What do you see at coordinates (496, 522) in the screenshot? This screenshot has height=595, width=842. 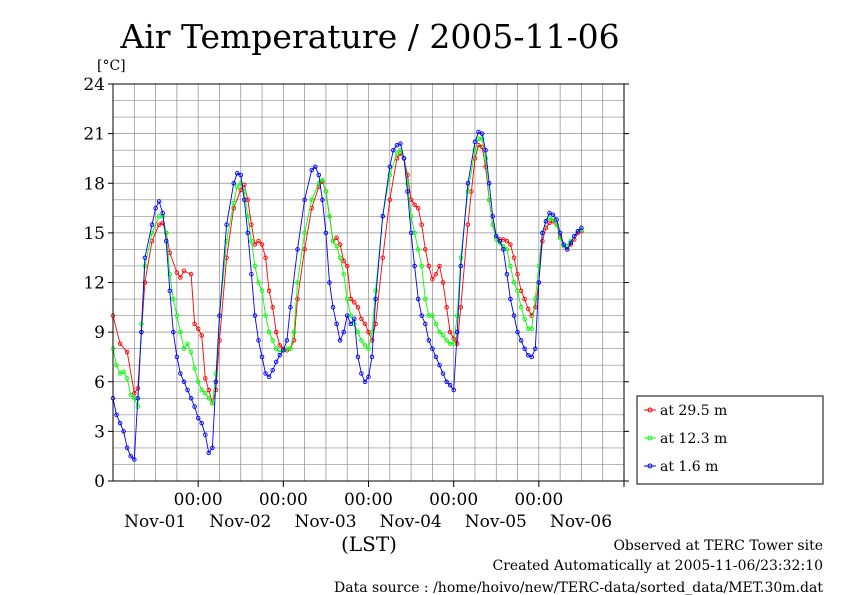 I see `x-tick-date-label: Nov-05` at bounding box center [496, 522].